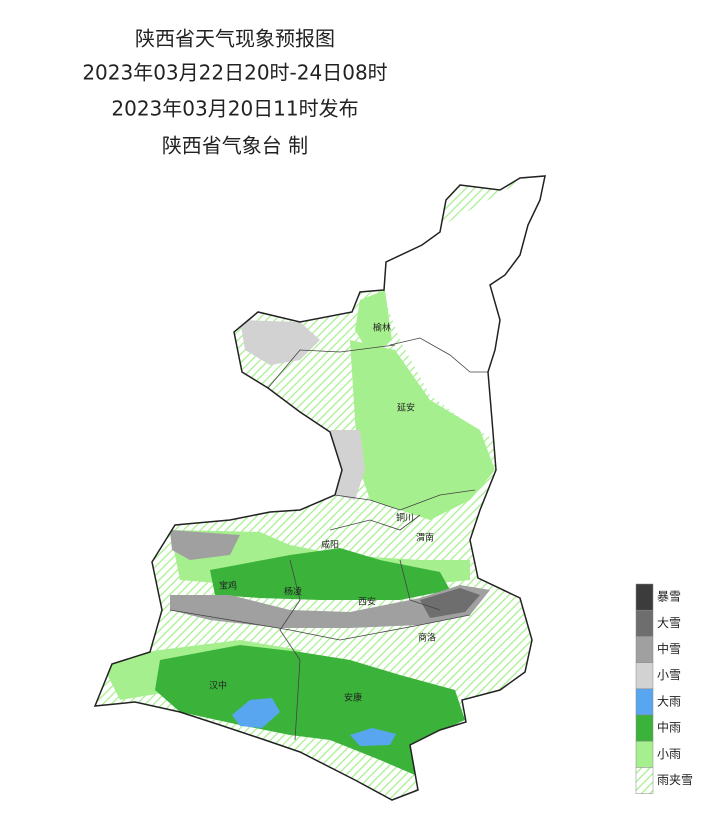 The image size is (720, 820). Describe the element at coordinates (234, 109) in the screenshot. I see `issue-time: 2023年03月20日11时发布` at that location.